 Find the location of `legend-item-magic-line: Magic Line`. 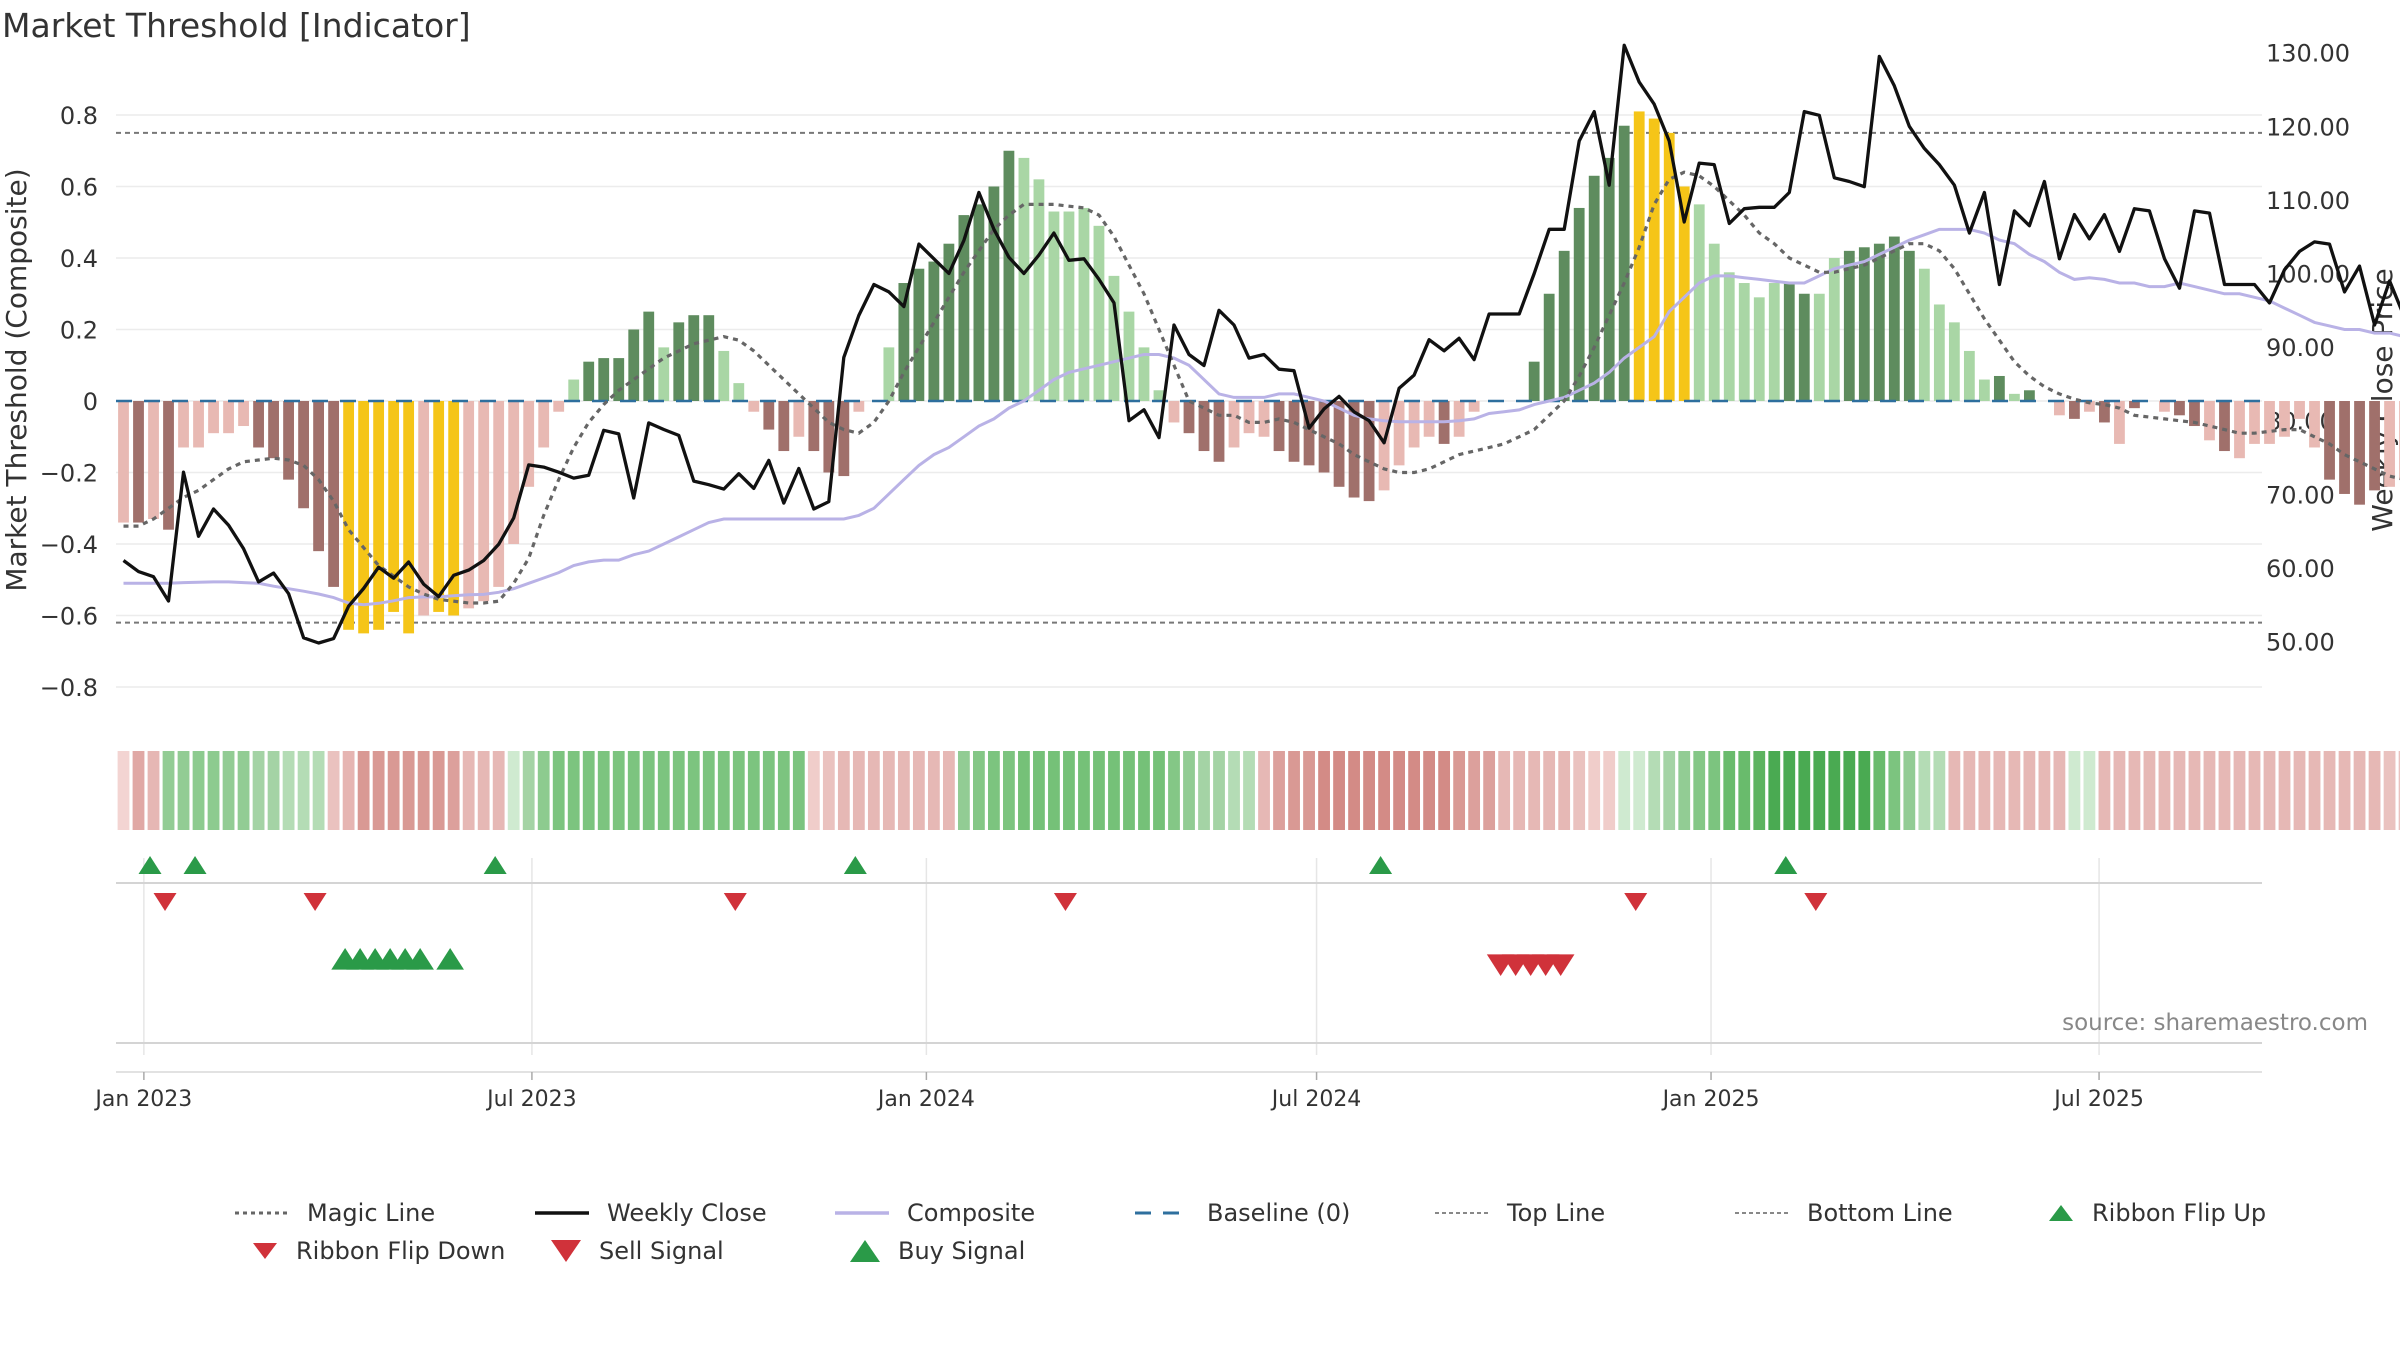

legend-item-magic-line: Magic Line is located at coordinates (334, 1213).